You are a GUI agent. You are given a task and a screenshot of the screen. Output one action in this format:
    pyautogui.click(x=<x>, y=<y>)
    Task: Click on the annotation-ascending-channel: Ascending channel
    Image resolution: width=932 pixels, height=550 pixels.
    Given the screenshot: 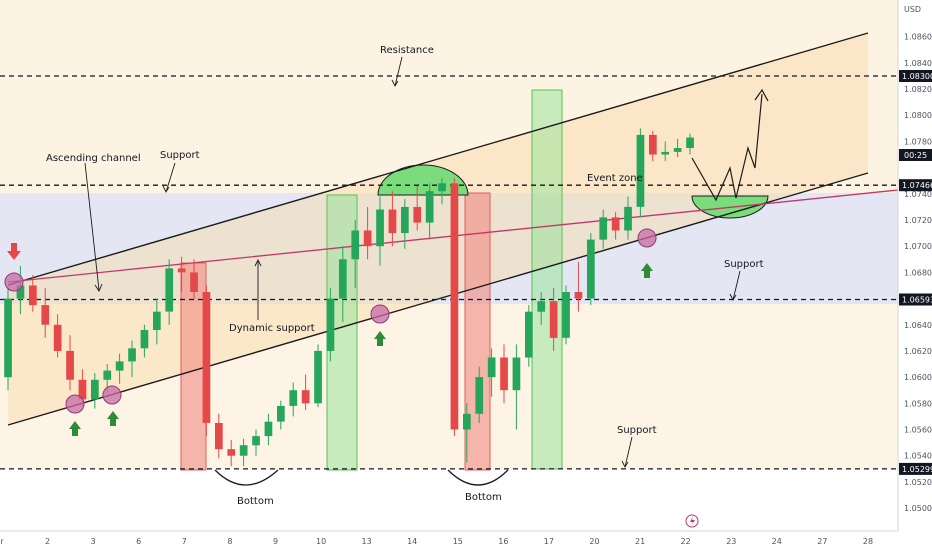 What is the action you would take?
    pyautogui.click(x=93, y=158)
    